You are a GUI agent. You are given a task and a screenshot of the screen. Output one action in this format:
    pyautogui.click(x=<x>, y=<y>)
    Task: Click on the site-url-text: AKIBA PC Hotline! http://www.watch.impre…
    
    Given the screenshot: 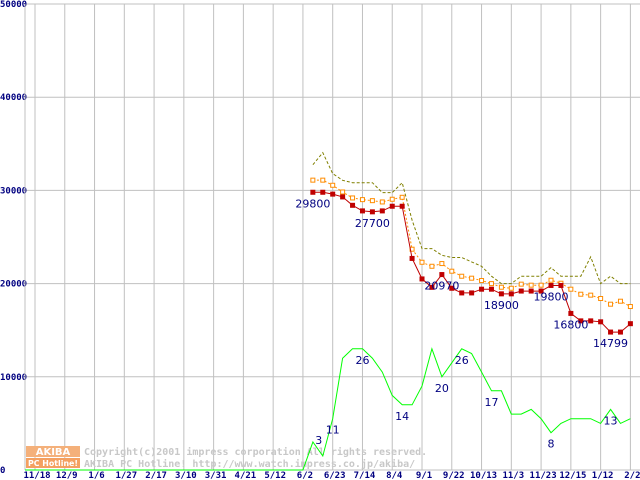 What is the action you would take?
    pyautogui.click(x=249, y=464)
    